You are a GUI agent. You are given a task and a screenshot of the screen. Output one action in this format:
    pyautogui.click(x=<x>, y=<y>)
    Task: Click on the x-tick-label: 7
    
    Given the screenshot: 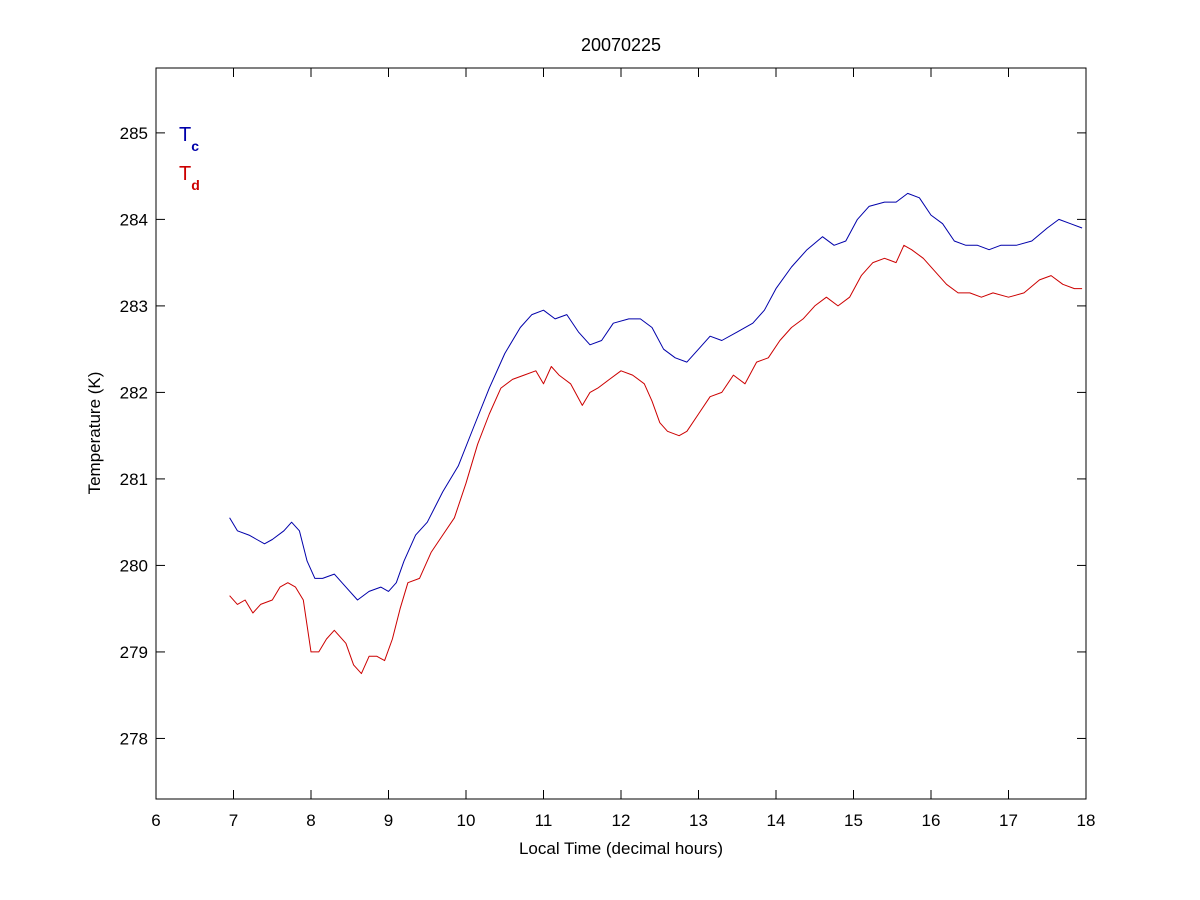 What is the action you would take?
    pyautogui.click(x=233, y=820)
    